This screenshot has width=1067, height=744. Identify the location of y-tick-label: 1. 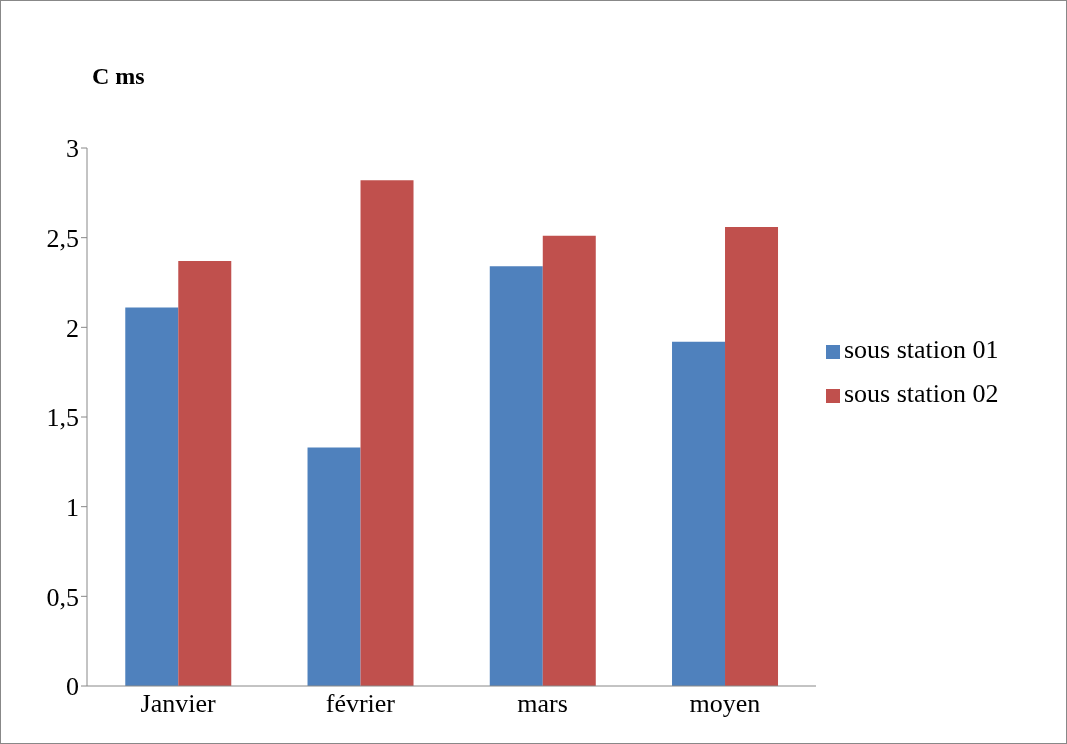
(72, 507).